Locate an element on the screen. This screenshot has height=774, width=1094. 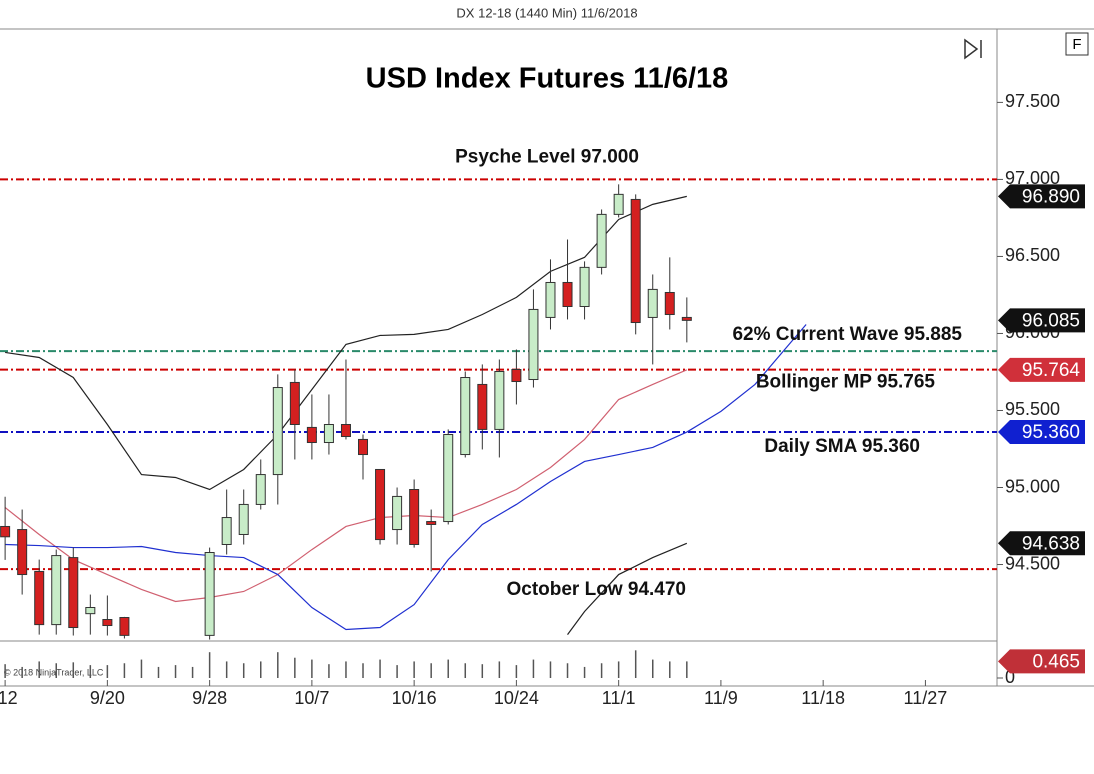
y-tick-label: 97.000 is located at coordinates (1032, 178).